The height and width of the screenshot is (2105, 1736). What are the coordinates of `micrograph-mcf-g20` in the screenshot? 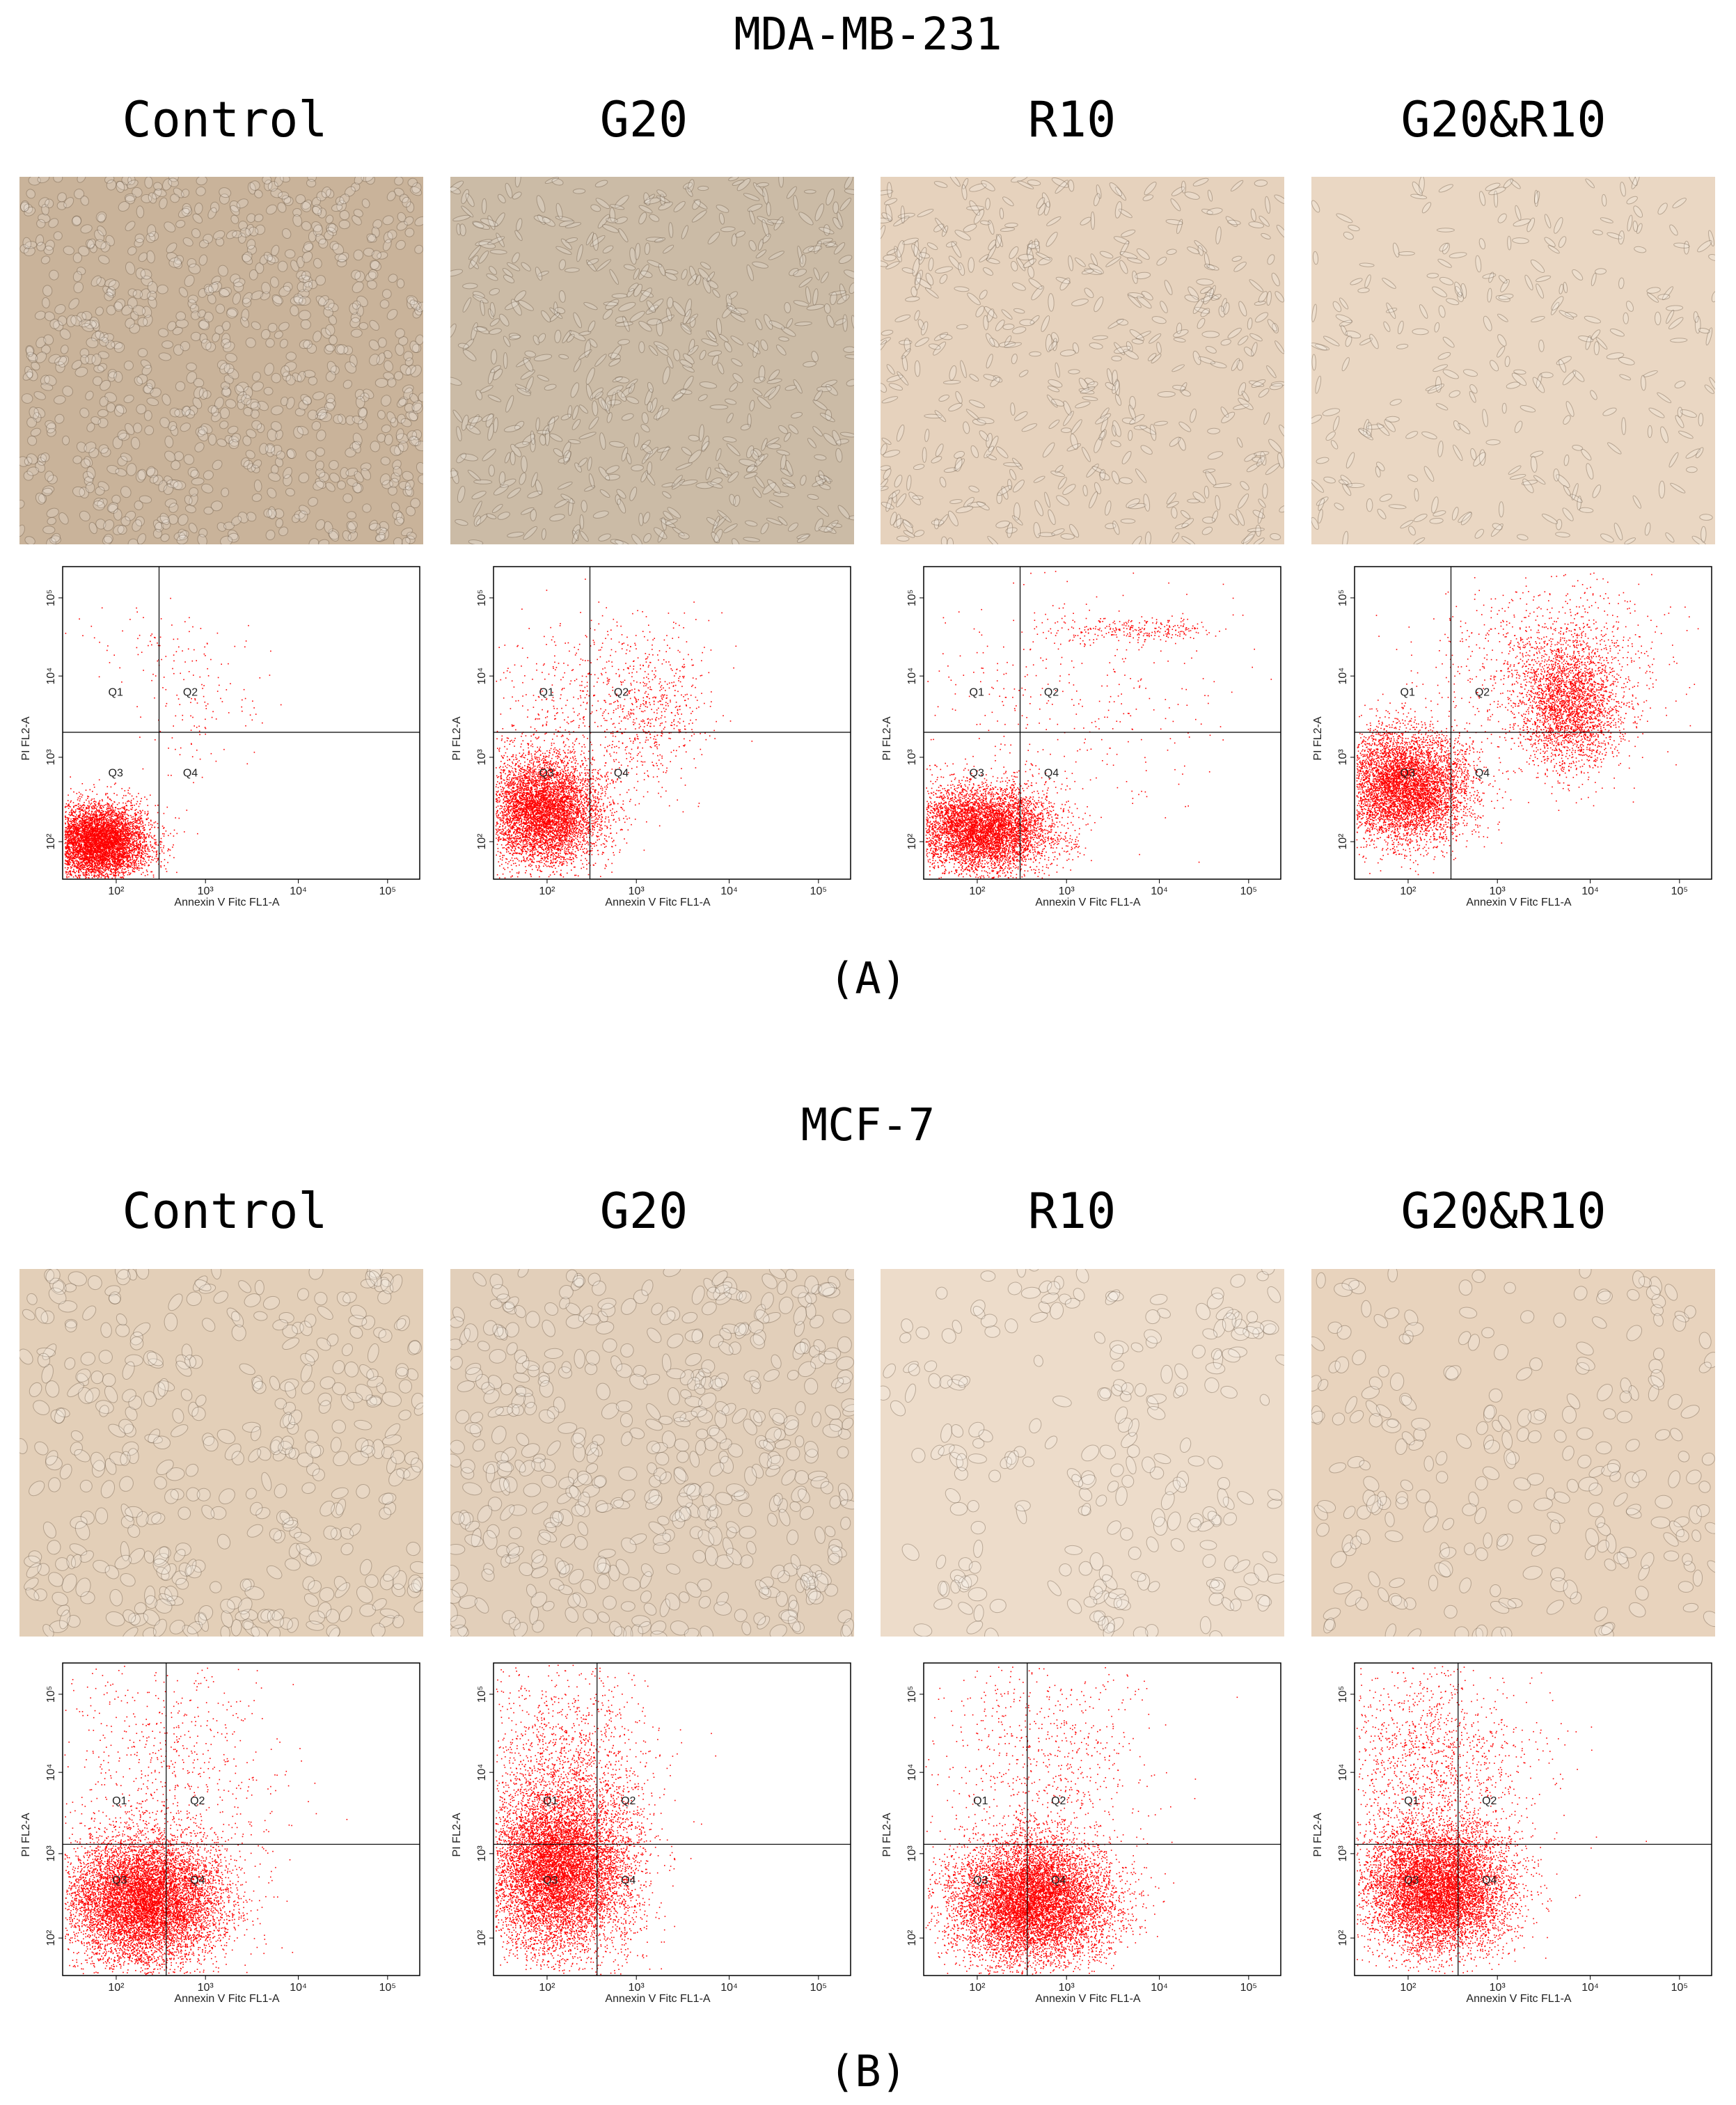 It's located at (652, 1453).